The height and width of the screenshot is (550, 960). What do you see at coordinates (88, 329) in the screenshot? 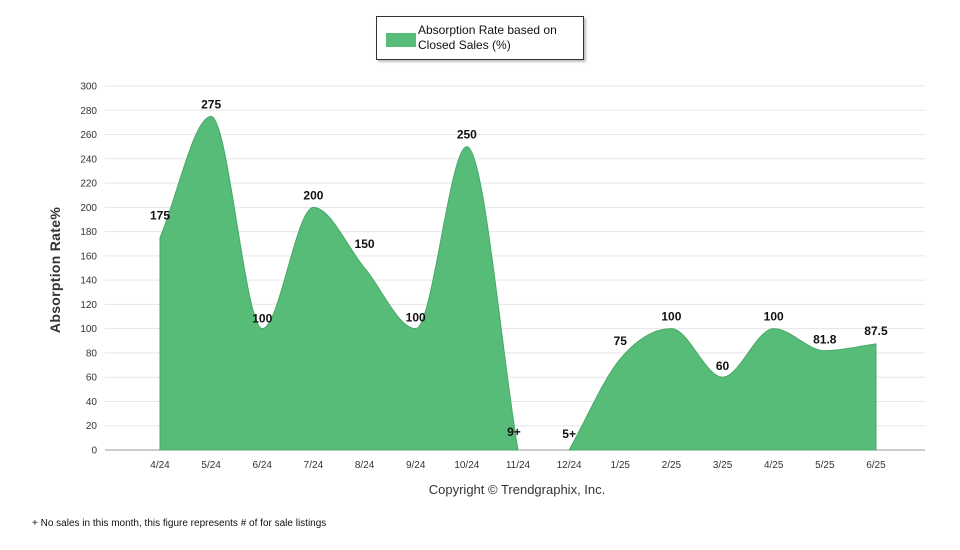
I see `y-tick-label: 100` at bounding box center [88, 329].